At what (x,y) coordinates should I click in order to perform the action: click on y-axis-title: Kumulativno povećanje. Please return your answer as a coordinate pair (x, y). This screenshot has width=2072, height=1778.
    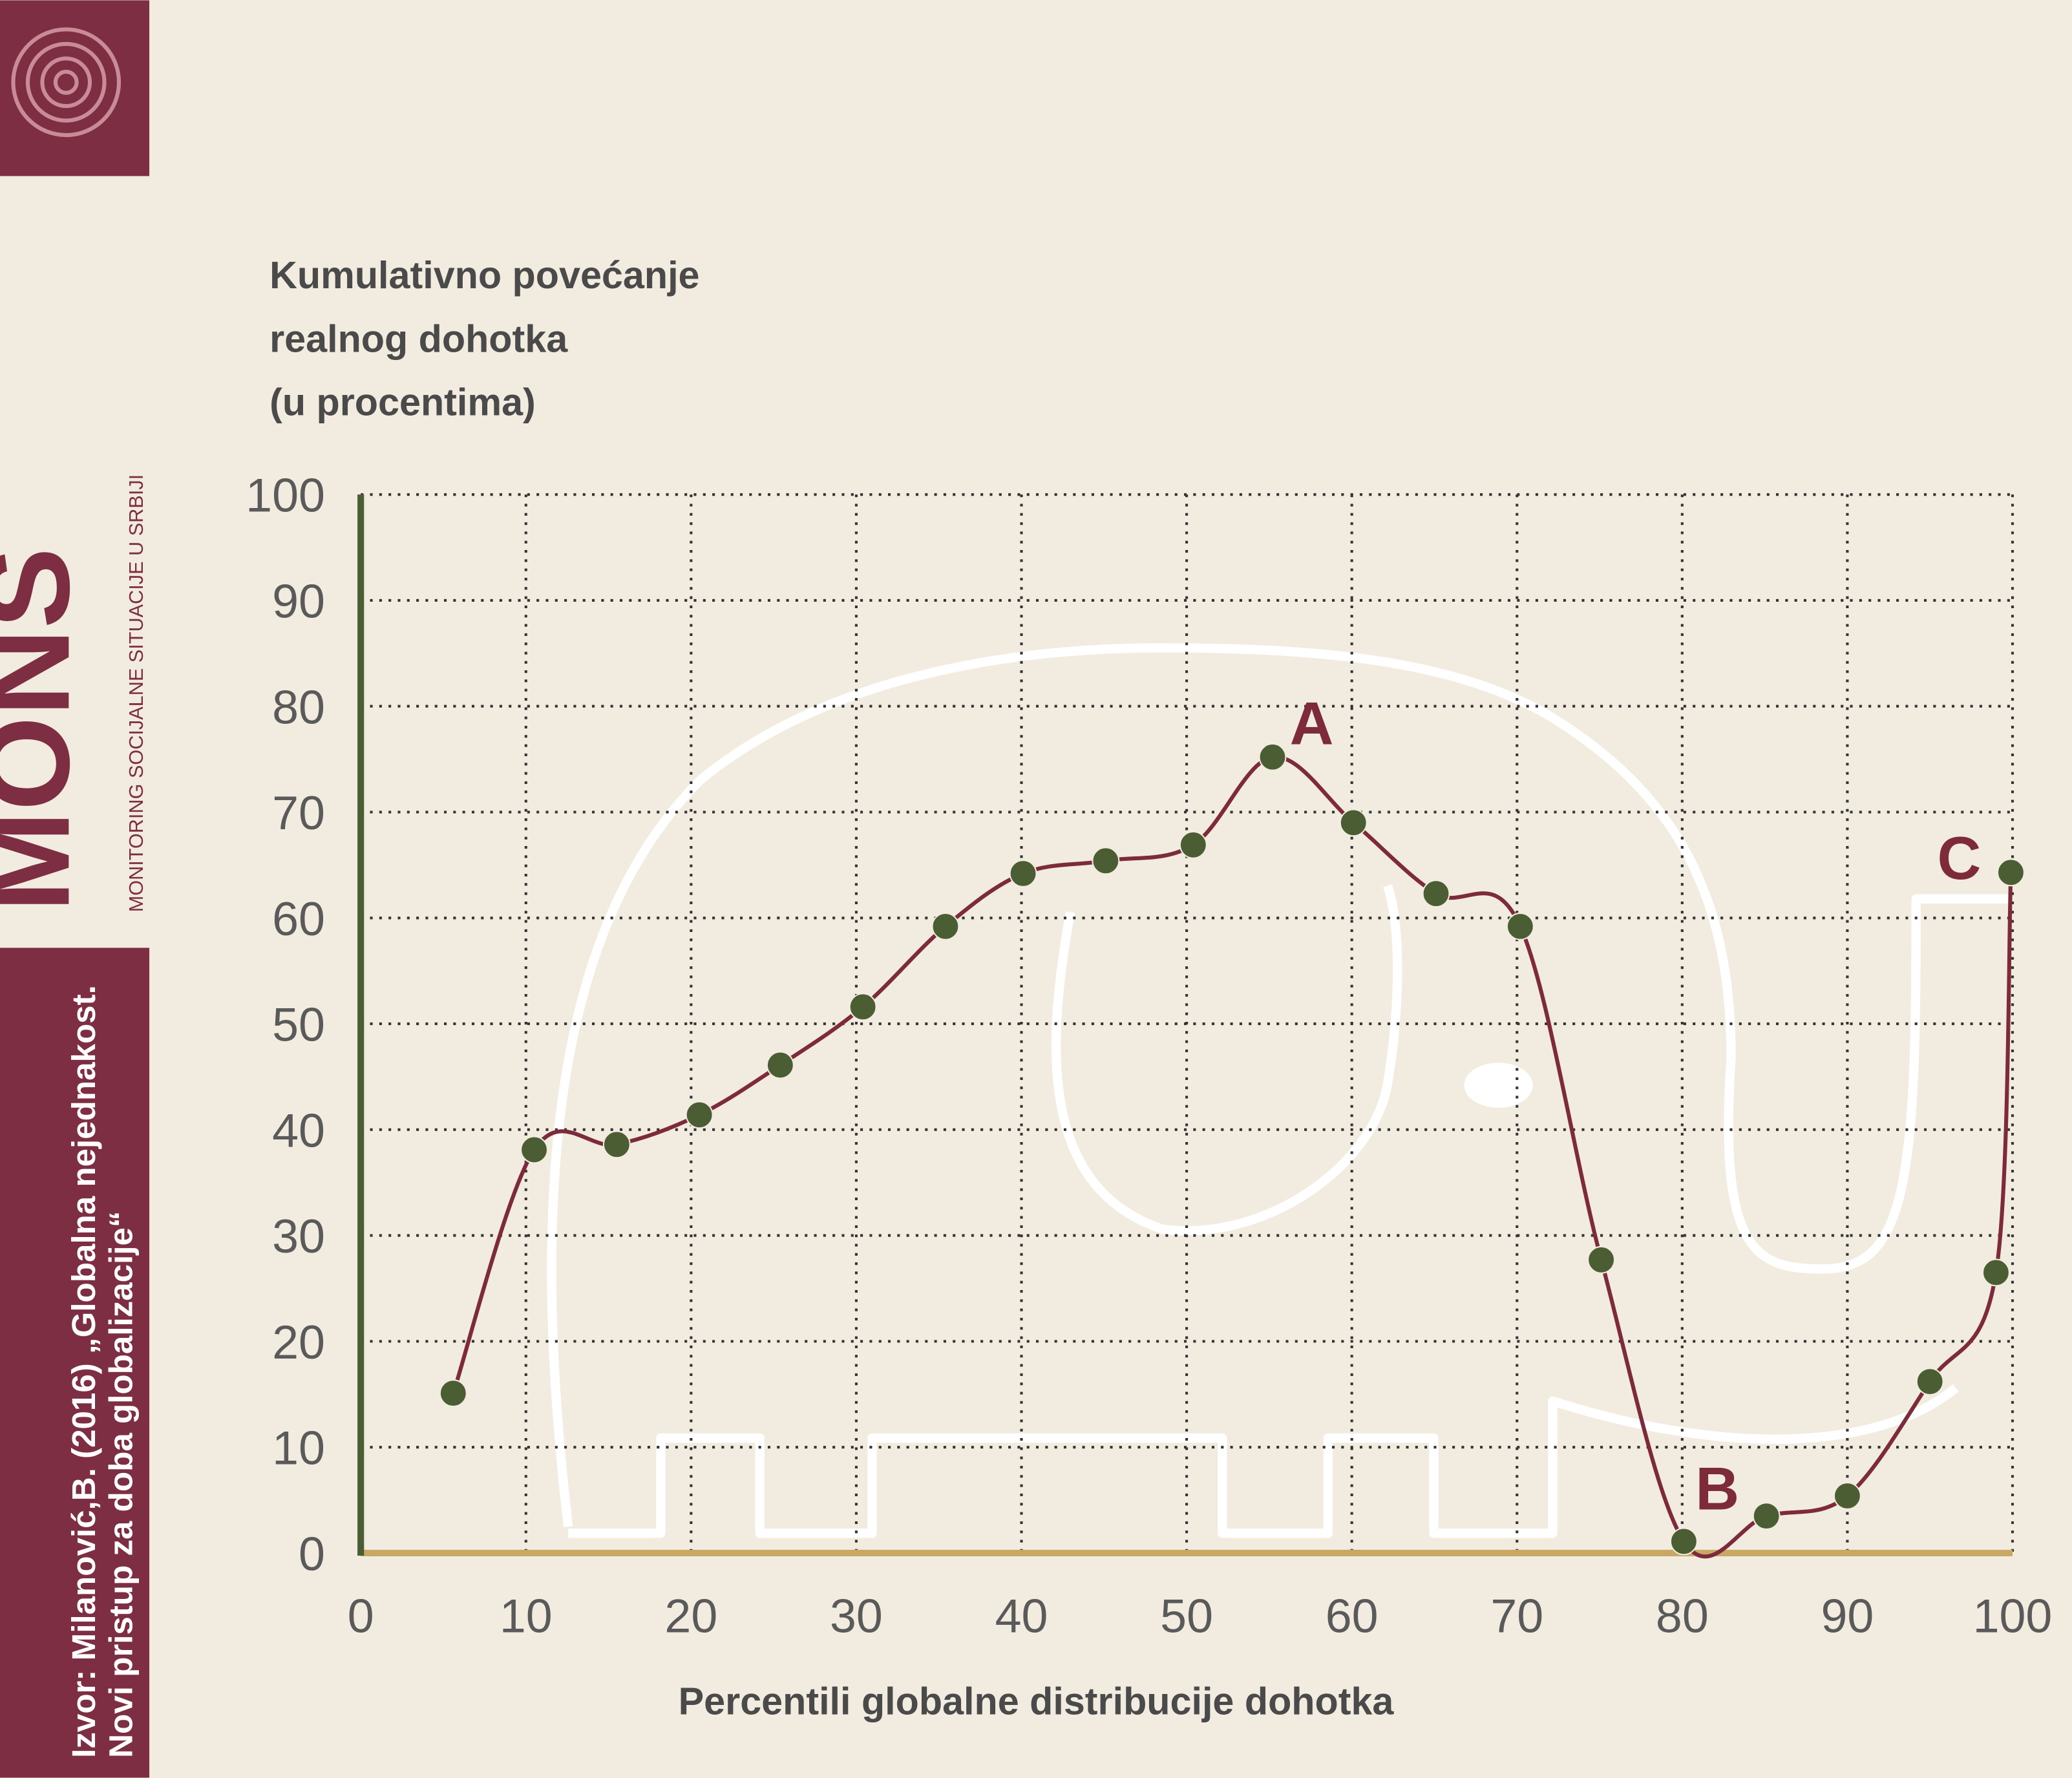
    Looking at the image, I should click on (484, 275).